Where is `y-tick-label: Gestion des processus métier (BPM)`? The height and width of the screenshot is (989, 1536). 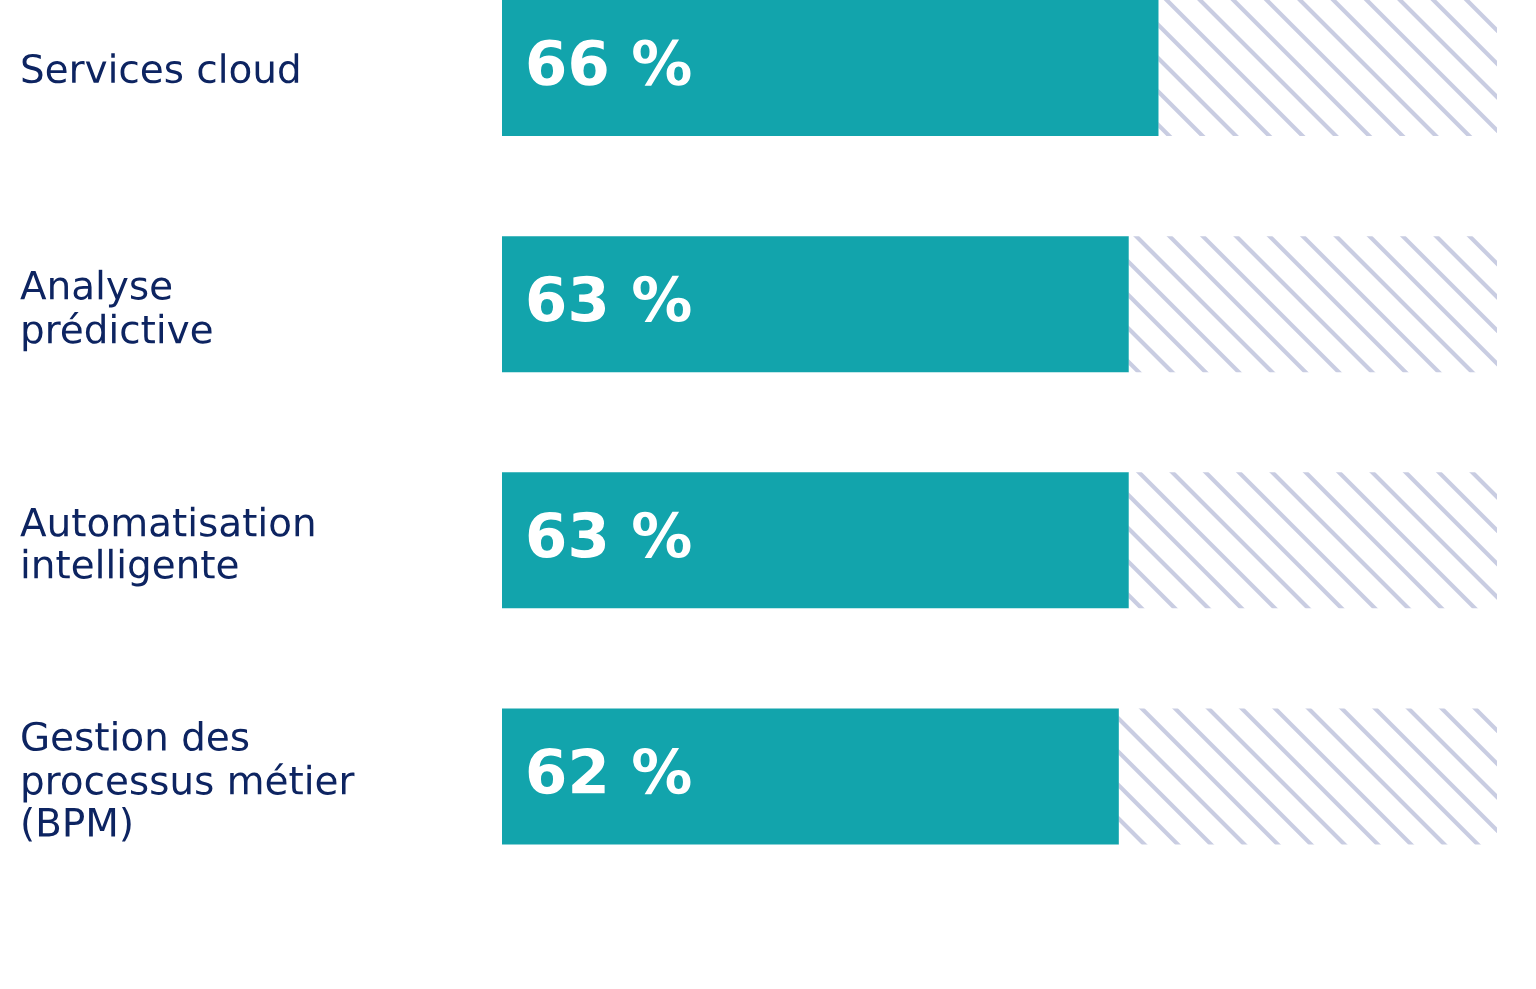
y-tick-label: Gestion des processus métier (BPM) is located at coordinates (188, 781).